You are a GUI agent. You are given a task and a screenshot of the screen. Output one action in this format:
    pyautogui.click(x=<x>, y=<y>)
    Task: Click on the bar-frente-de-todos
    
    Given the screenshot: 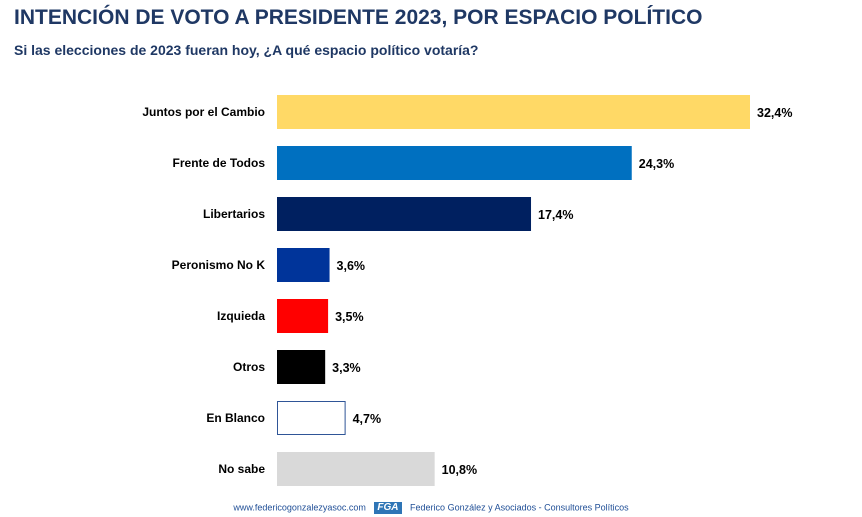 What is the action you would take?
    pyautogui.click(x=454, y=163)
    